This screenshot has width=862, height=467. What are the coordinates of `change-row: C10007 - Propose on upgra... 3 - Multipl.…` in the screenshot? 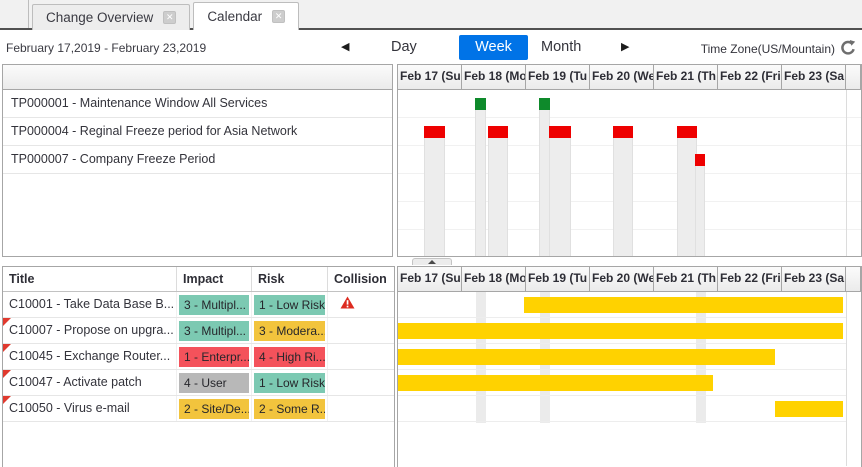 It's located at (198, 331).